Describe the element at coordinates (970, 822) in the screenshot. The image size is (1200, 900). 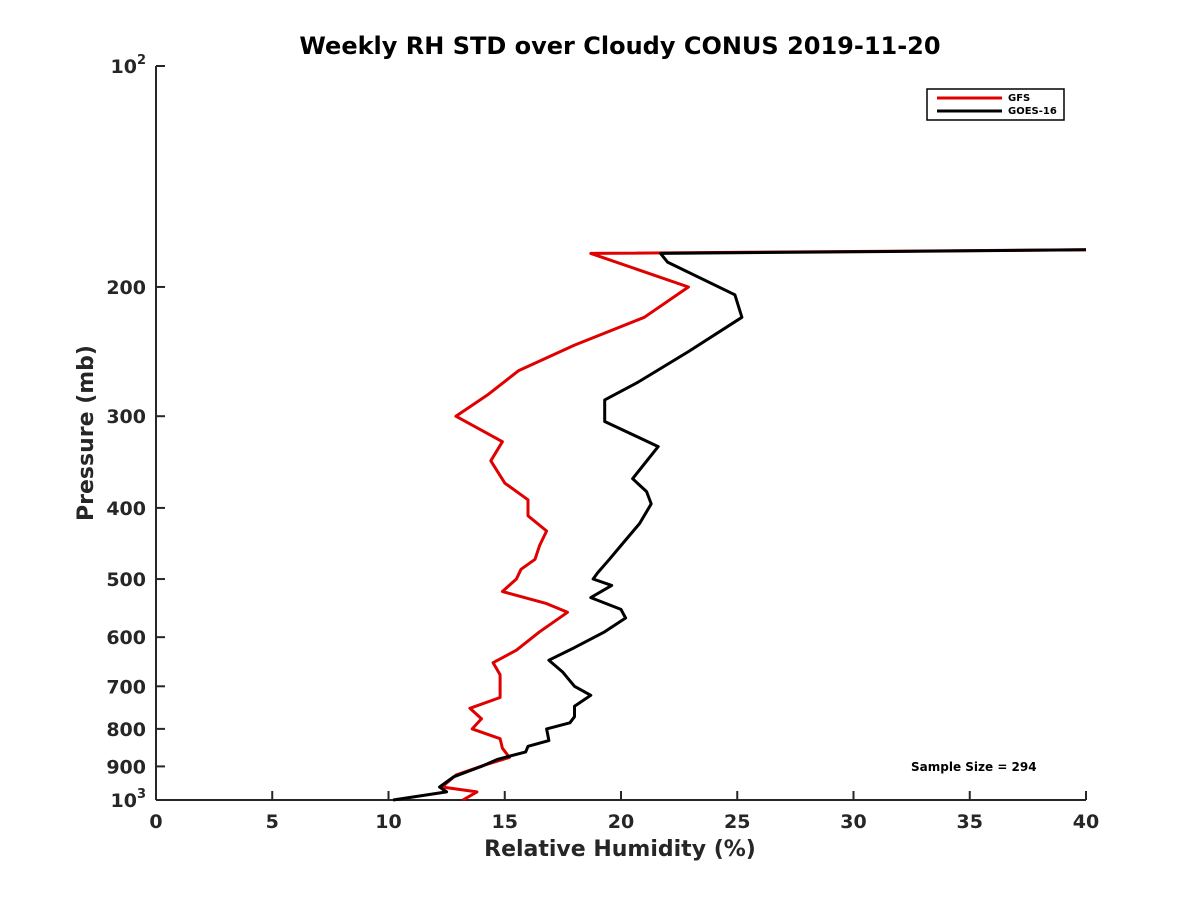
I see `x-tick-label: 35` at that location.